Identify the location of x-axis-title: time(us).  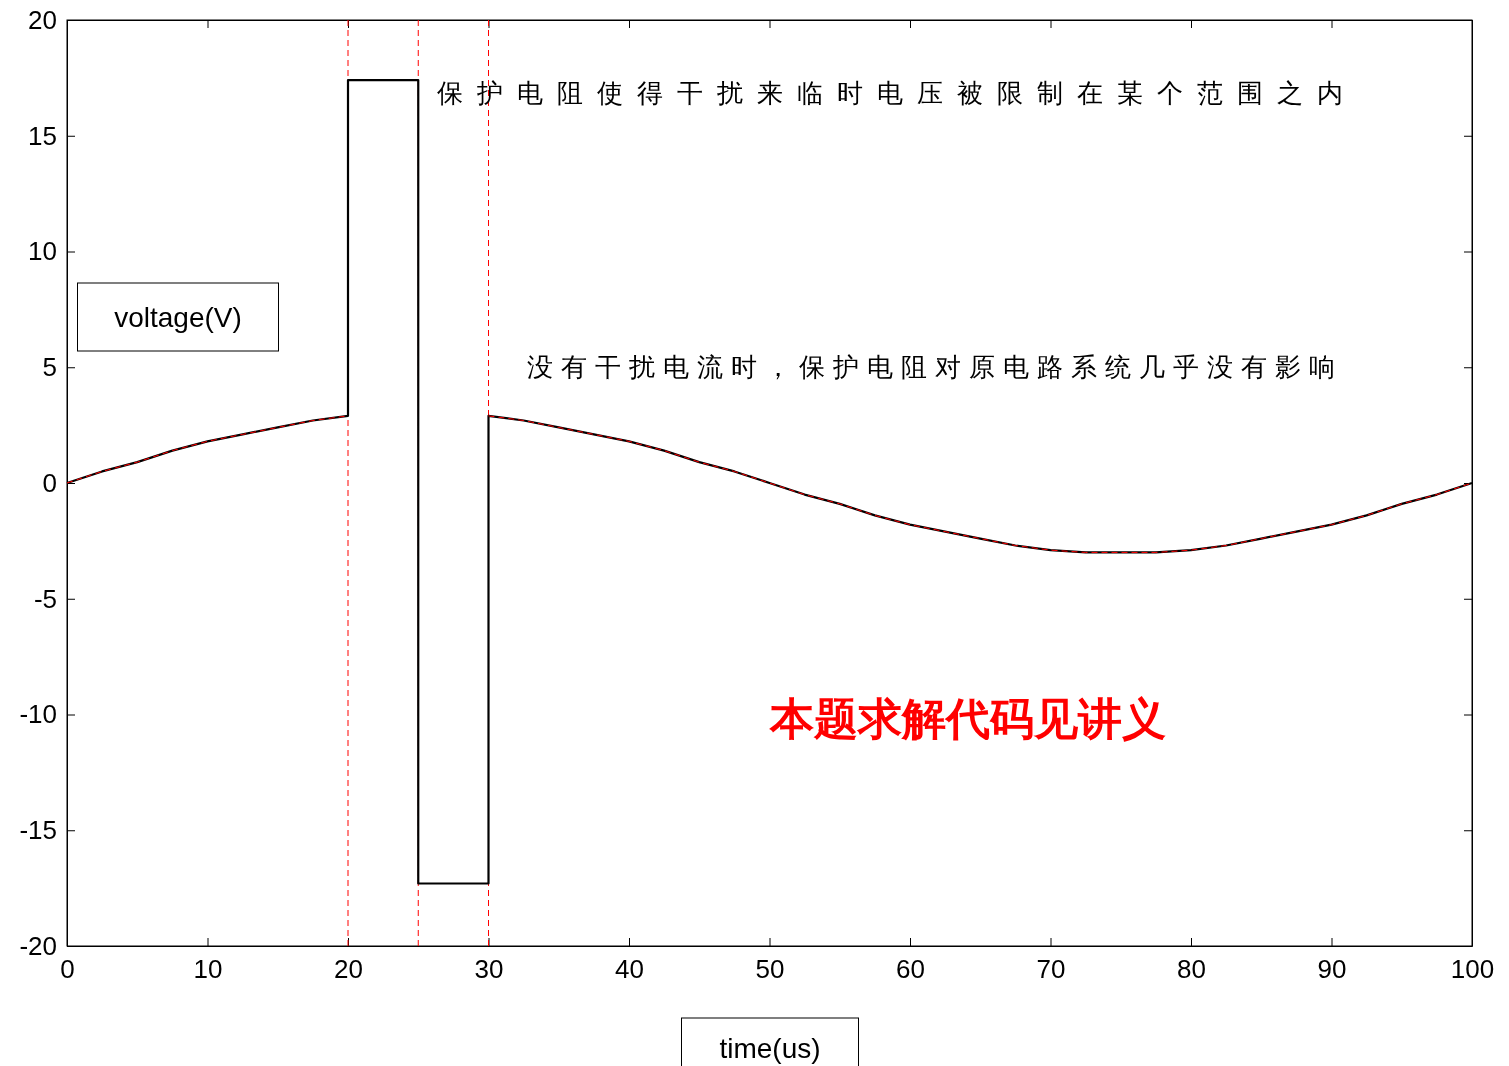
(770, 1048).